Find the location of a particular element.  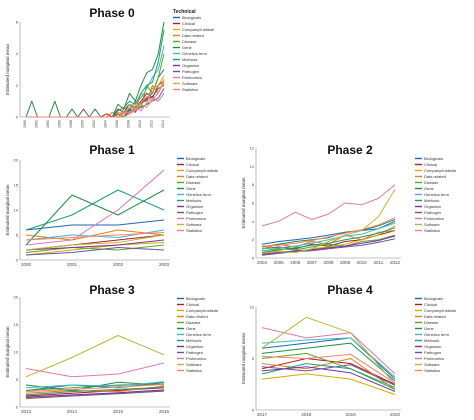

series-line-disease is located at coordinates (95, 248).